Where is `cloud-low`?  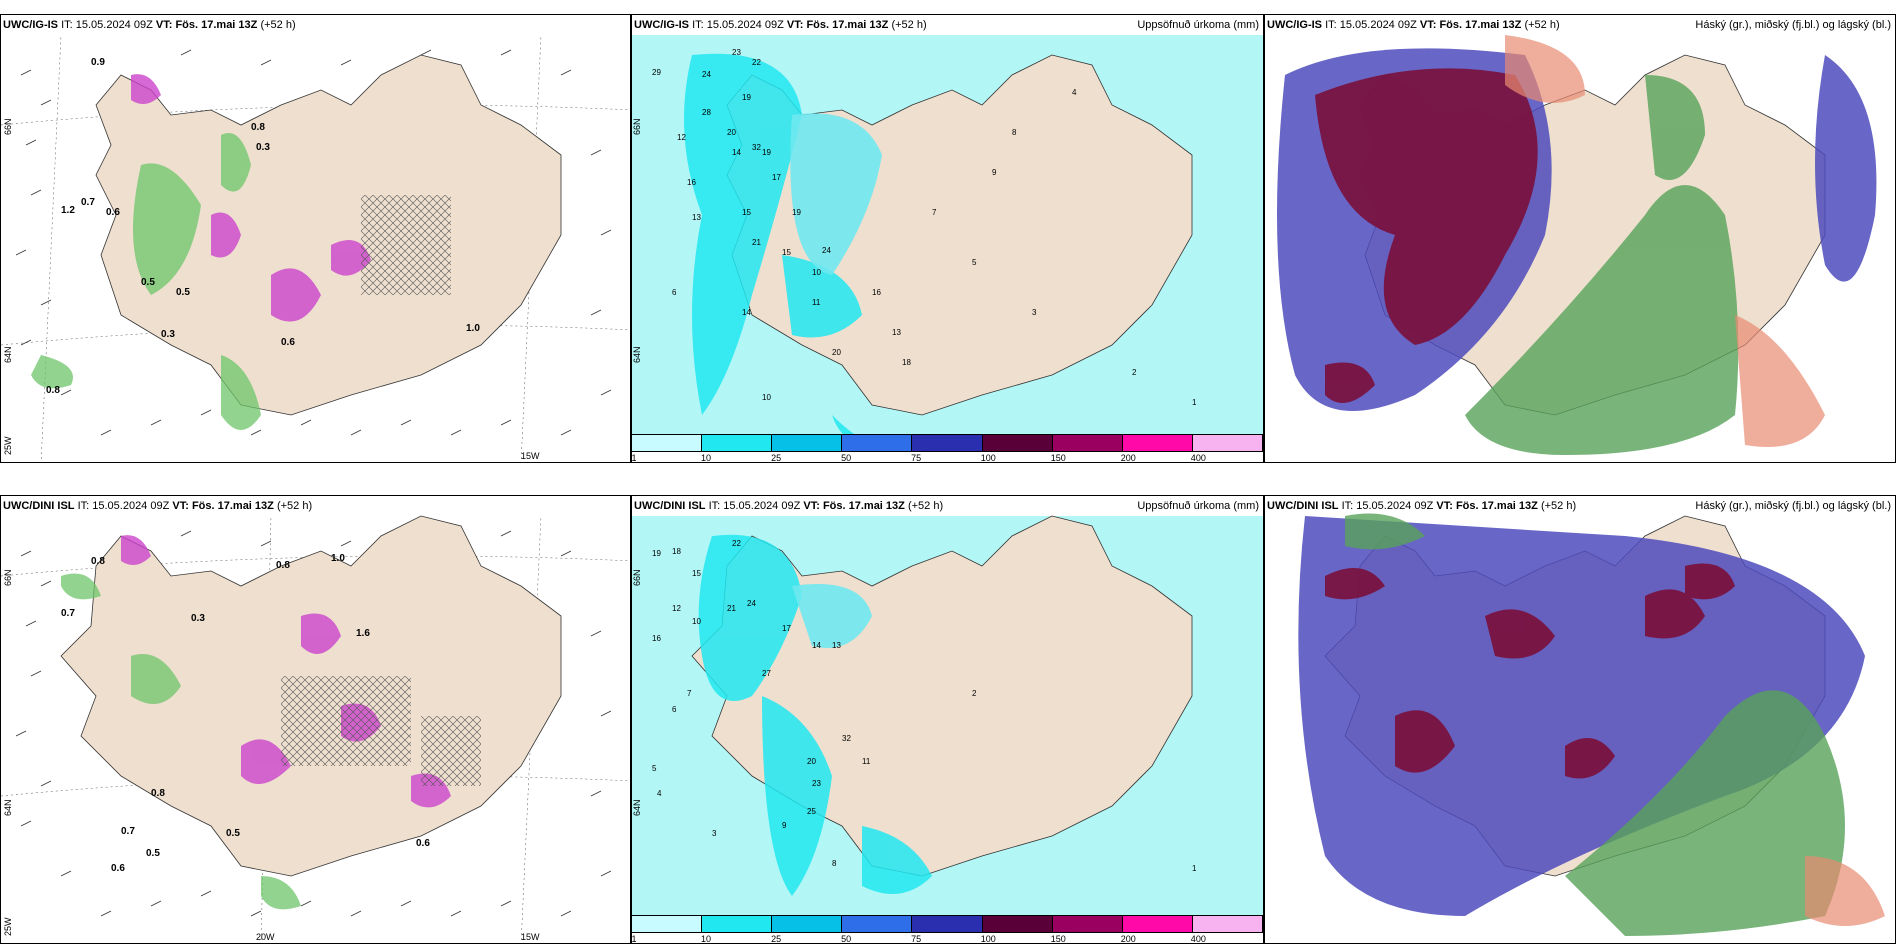
cloud-low is located at coordinates (1426, 235).